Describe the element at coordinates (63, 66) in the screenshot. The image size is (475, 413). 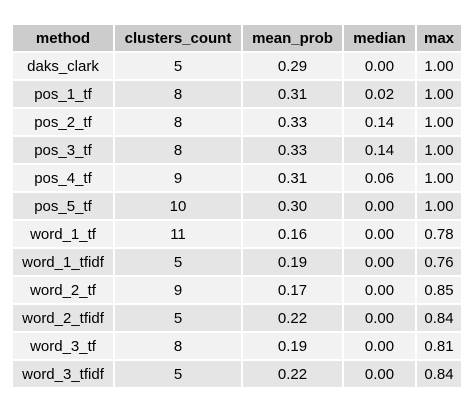
I see `cell-method: daks_clark` at that location.